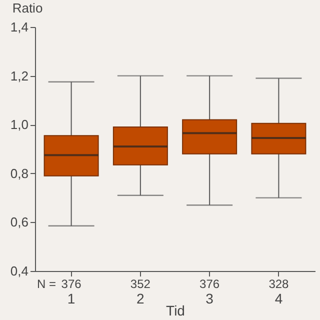 The height and width of the screenshot is (320, 320). I want to click on text: N =, so click(46, 284).